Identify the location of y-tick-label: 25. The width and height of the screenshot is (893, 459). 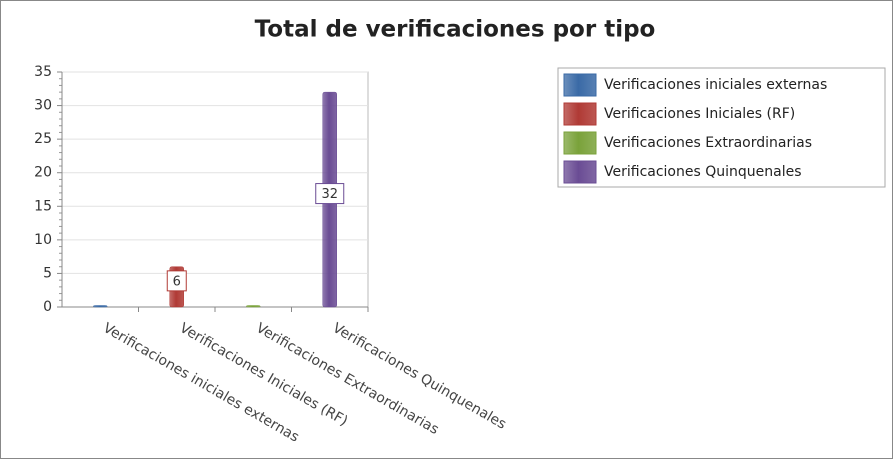
(43, 139).